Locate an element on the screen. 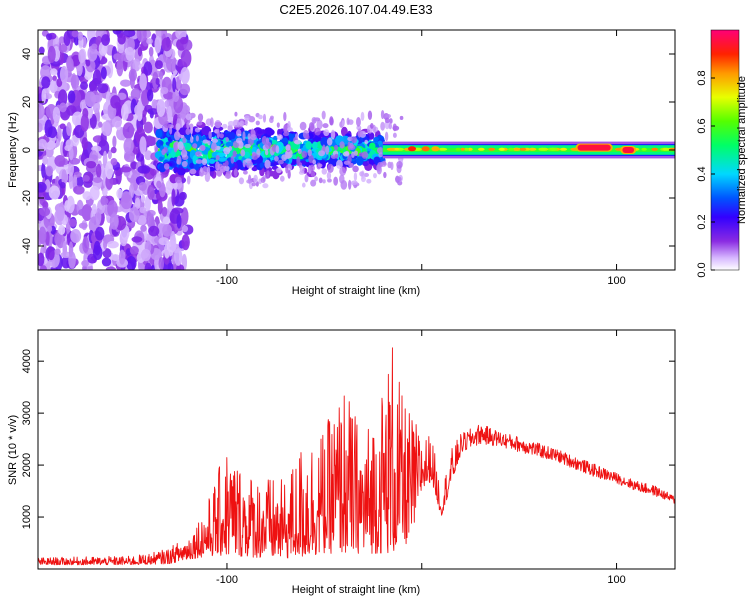 The height and width of the screenshot is (600, 750). colorbar-tick-label: 0.6 is located at coordinates (702, 125).